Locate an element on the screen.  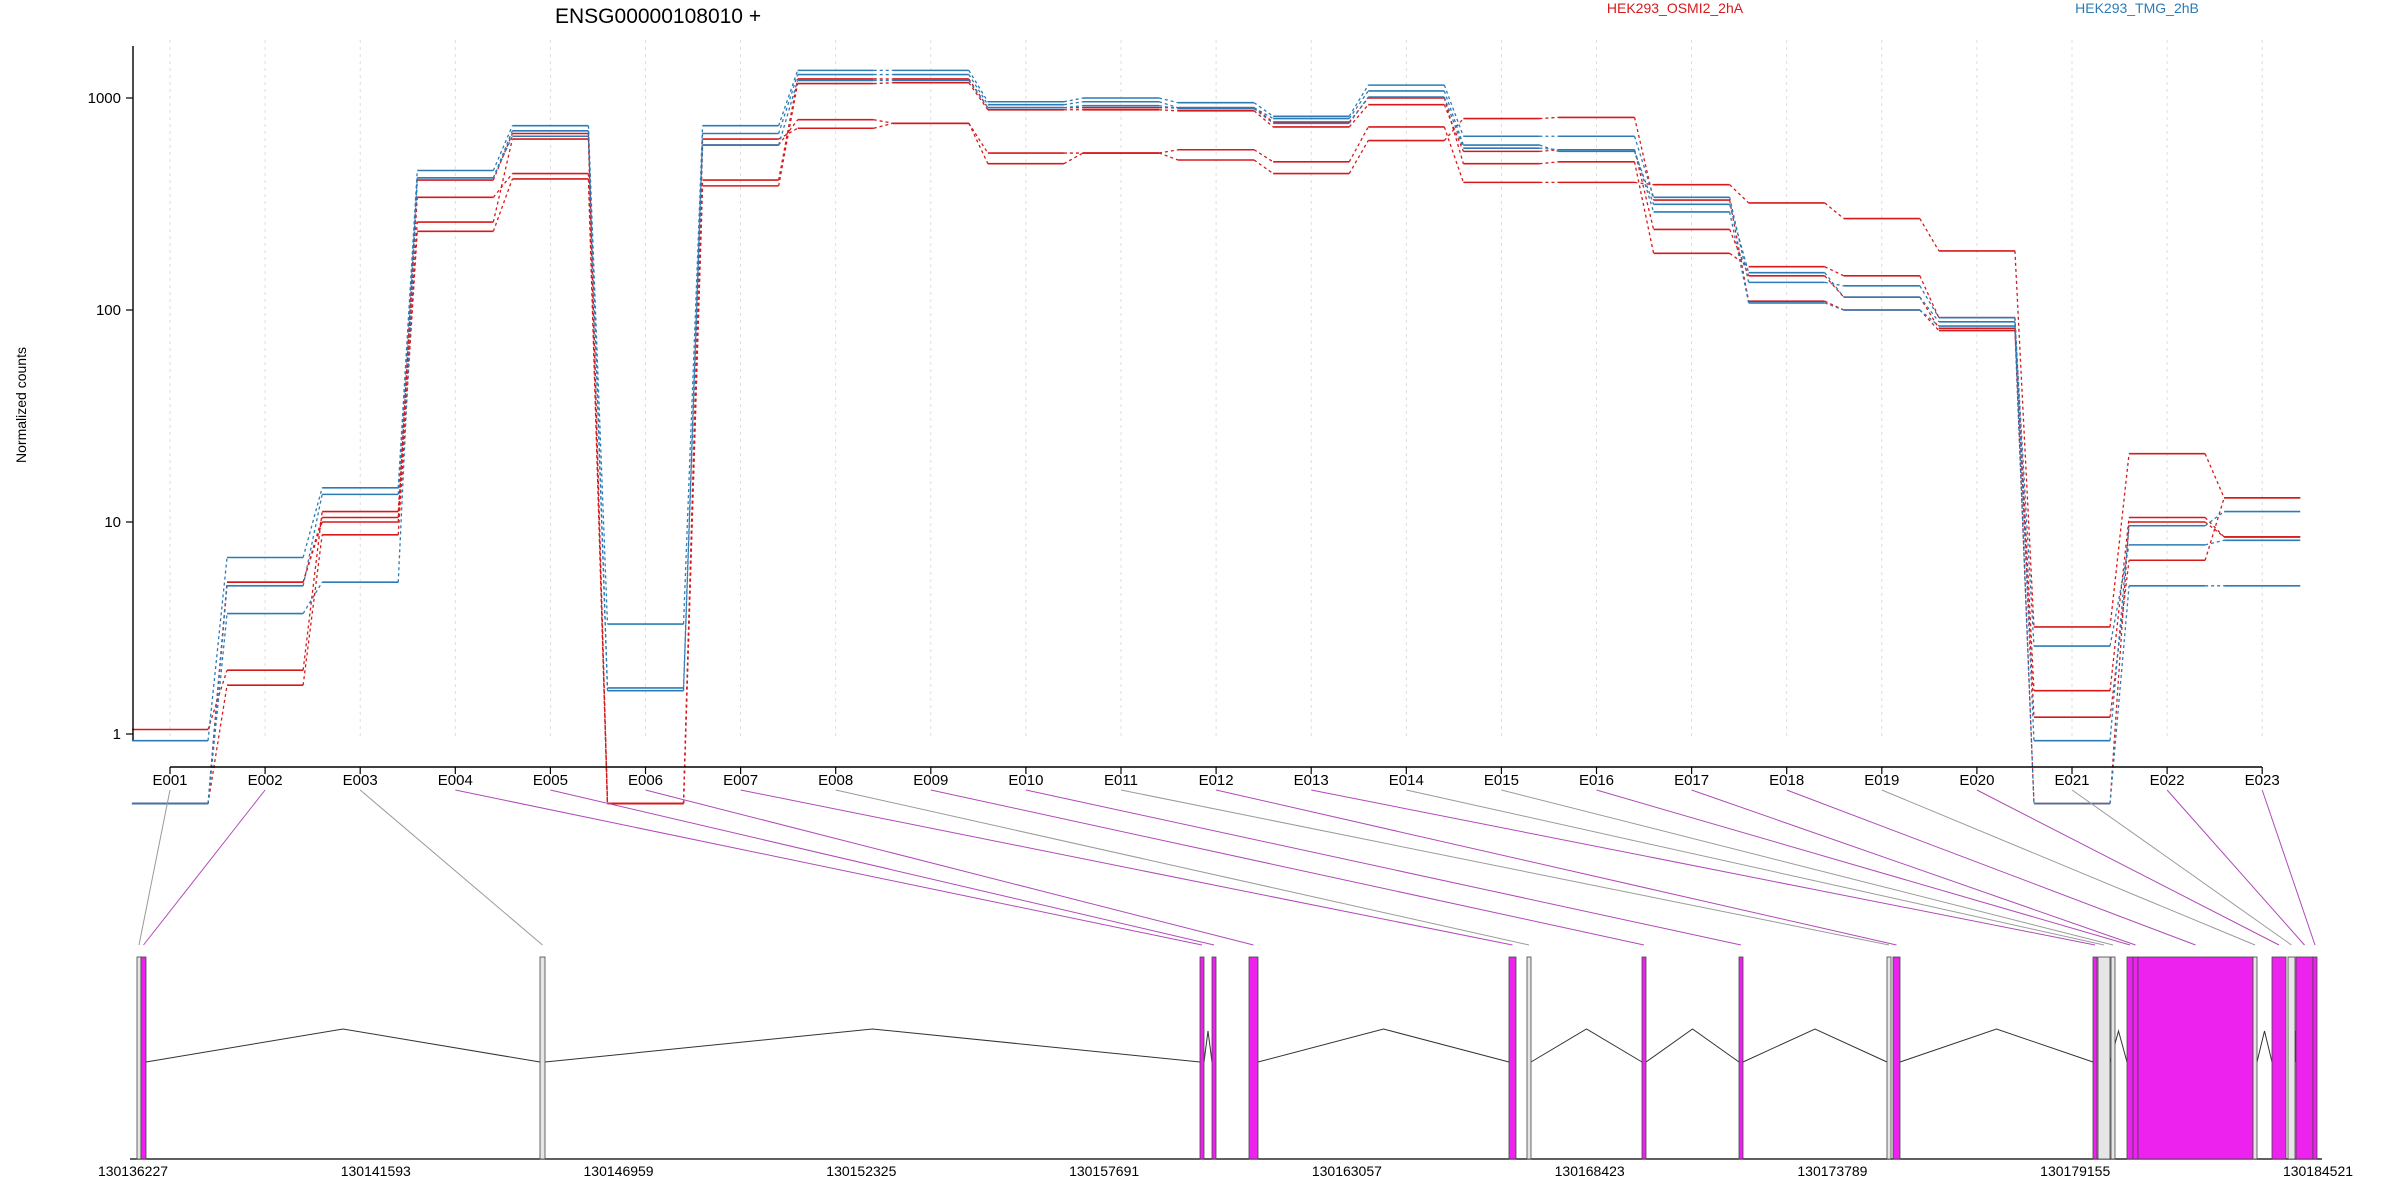
coordinate-label-7: 130168423 is located at coordinates (1590, 1171).